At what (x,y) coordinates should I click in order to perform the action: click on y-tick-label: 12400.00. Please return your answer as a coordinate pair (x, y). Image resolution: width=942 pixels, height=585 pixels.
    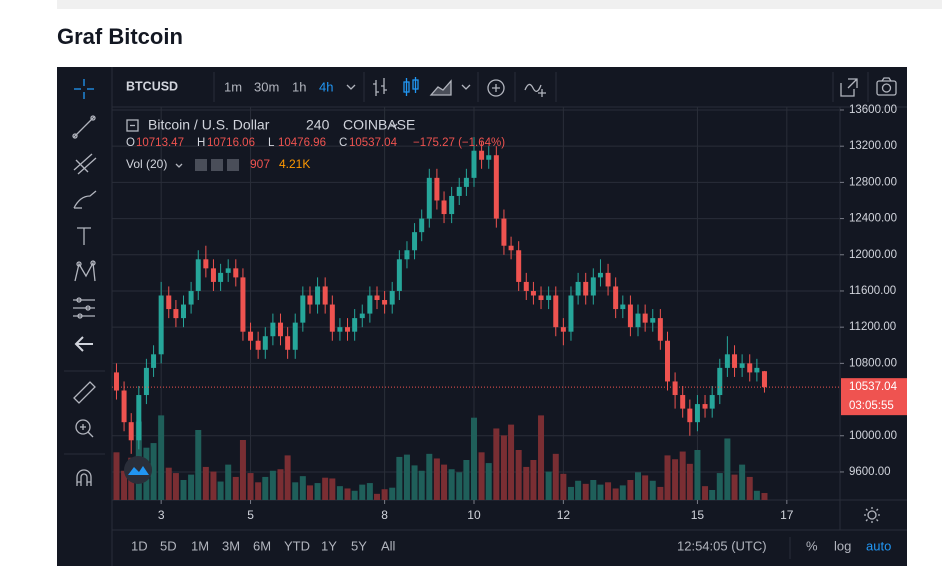
    Looking at the image, I should click on (873, 219).